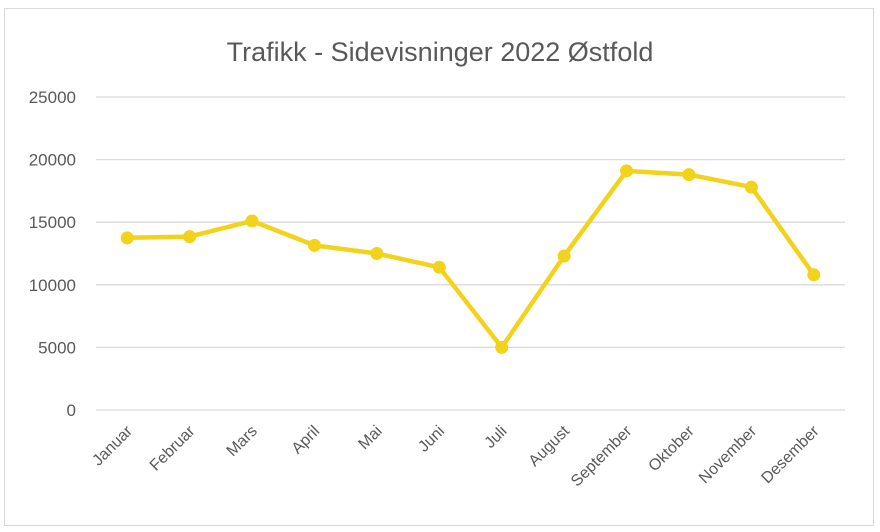  What do you see at coordinates (431, 439) in the screenshot?
I see `x-tick-label: Juni` at bounding box center [431, 439].